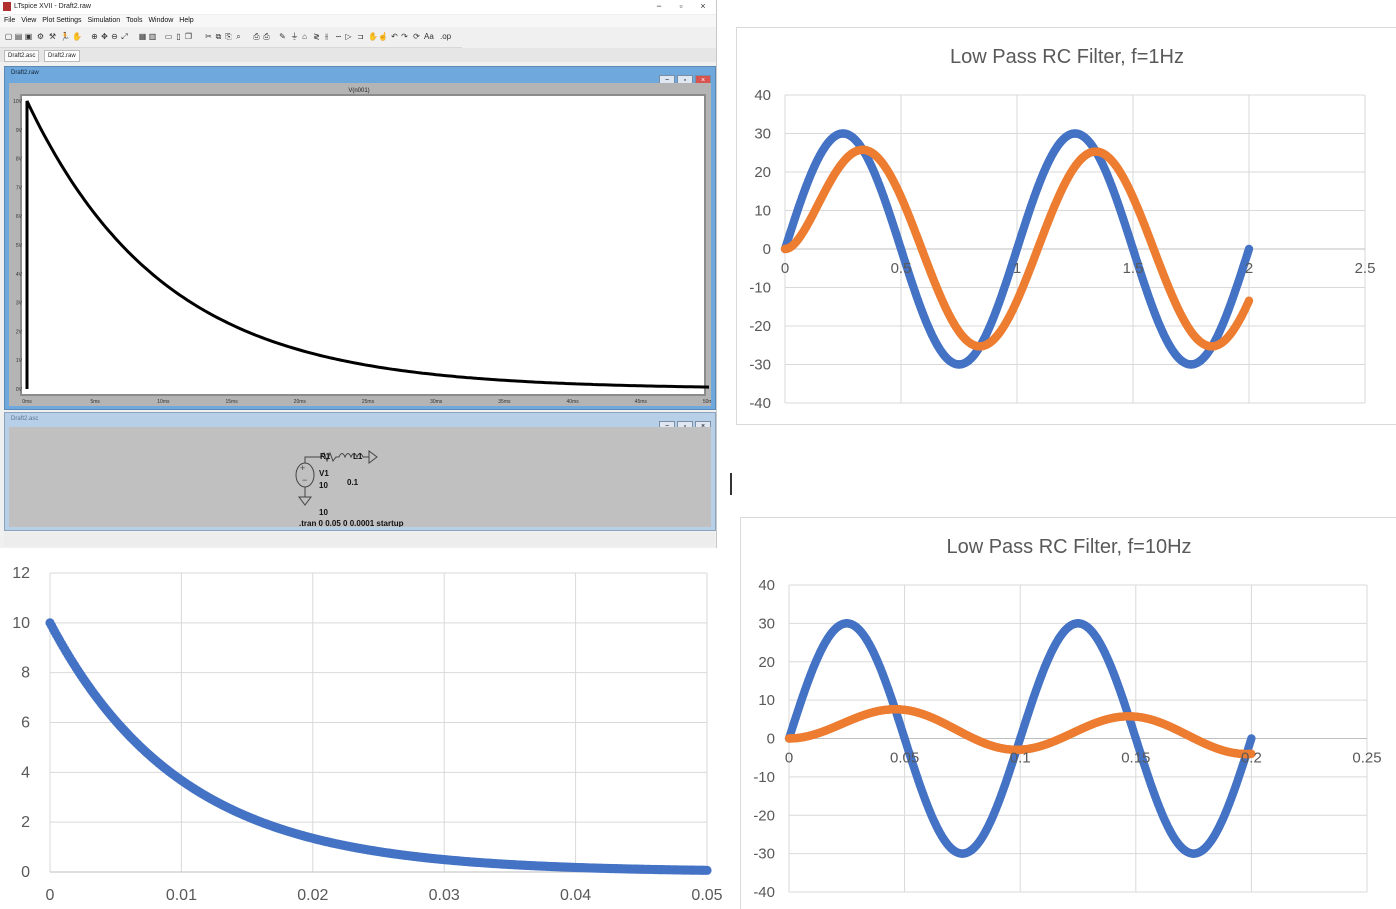 This screenshot has height=909, width=1396. I want to click on run-icon: 🏃, so click(65, 36).